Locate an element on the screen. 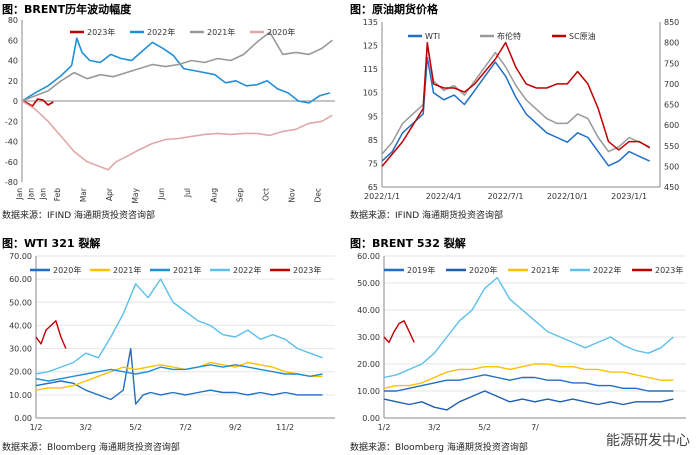 The image size is (698, 455). y-tick-label: 10.00 is located at coordinates (368, 391).